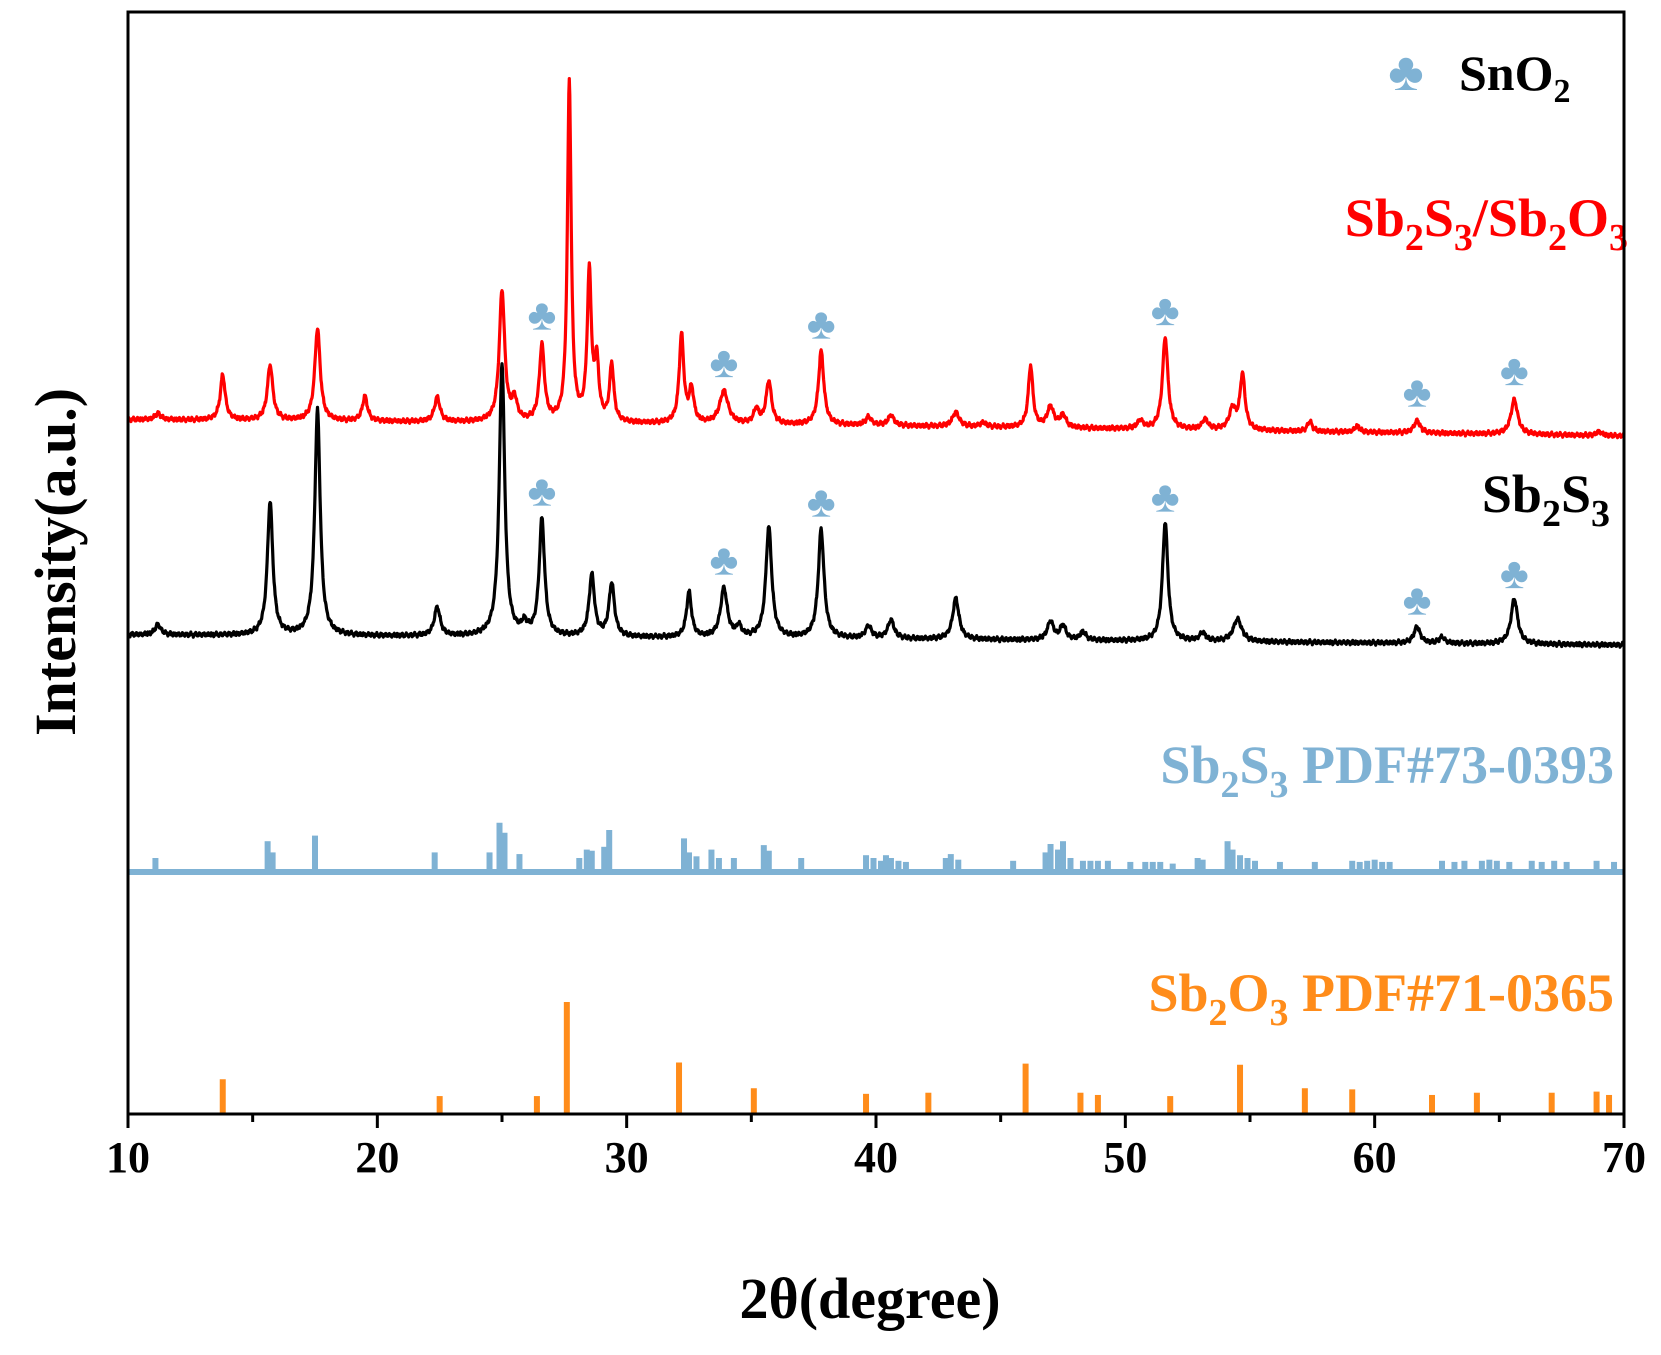  What do you see at coordinates (1486, 223) in the screenshot?
I see `series-label-sb2s3-sb2o3: Sb2S3/Sb2O3` at bounding box center [1486, 223].